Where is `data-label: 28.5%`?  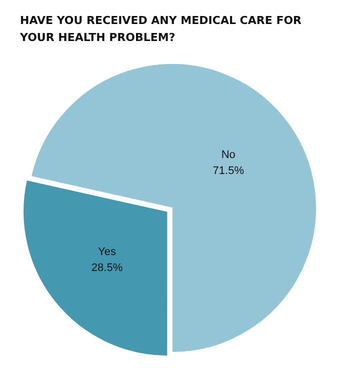
data-label: 28.5% is located at coordinates (107, 268).